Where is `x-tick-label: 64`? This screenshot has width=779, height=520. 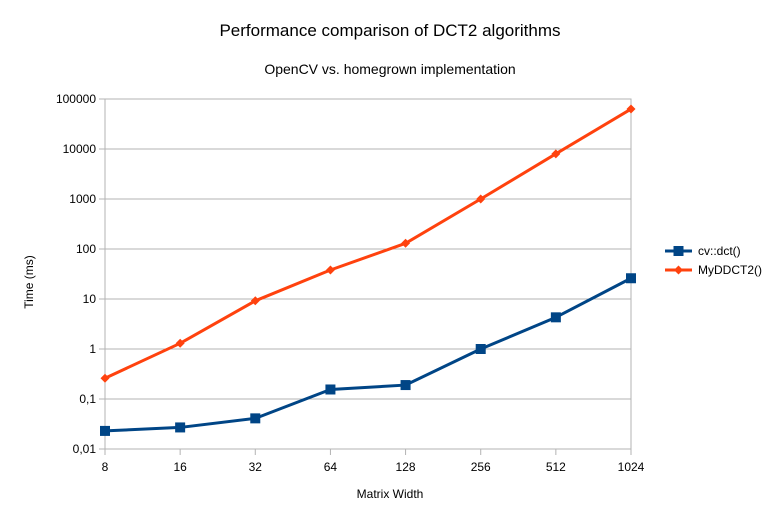 x-tick-label: 64 is located at coordinates (331, 467).